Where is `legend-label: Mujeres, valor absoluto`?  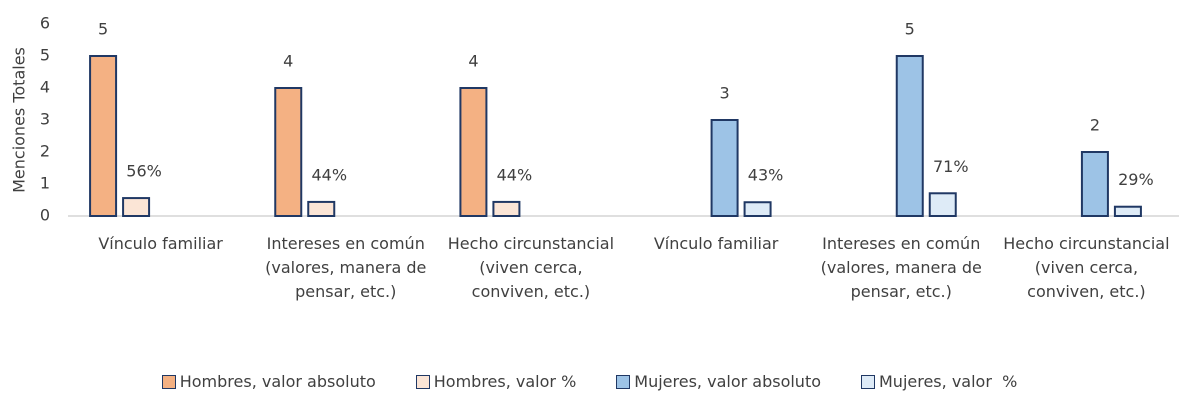
legend-label: Mujeres, valor absoluto is located at coordinates (727, 381).